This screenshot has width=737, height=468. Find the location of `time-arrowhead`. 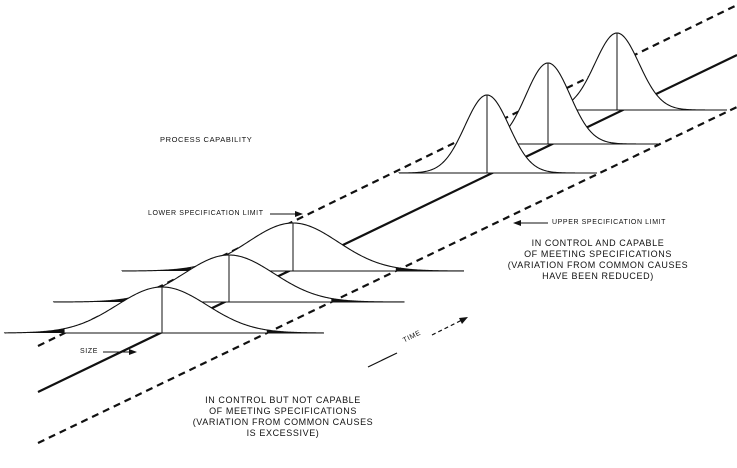

time-arrowhead is located at coordinates (463, 320).